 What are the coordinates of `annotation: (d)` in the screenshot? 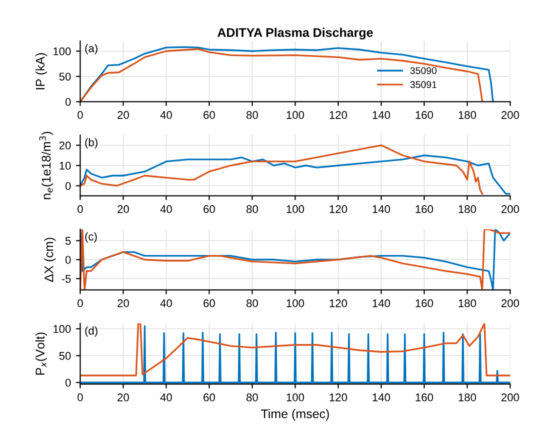 It's located at (91, 331).